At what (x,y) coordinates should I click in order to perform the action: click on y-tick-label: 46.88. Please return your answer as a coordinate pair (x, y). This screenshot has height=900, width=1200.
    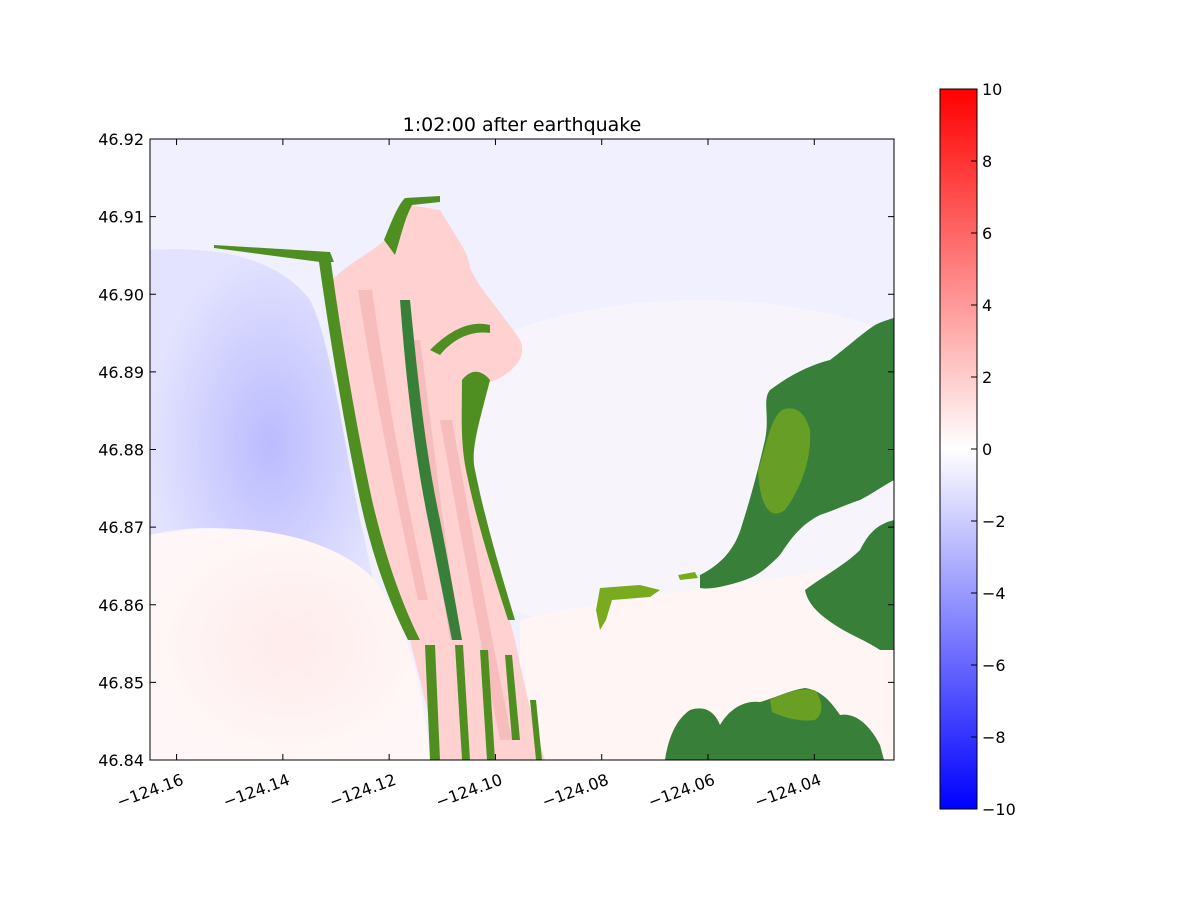
    Looking at the image, I should click on (121, 450).